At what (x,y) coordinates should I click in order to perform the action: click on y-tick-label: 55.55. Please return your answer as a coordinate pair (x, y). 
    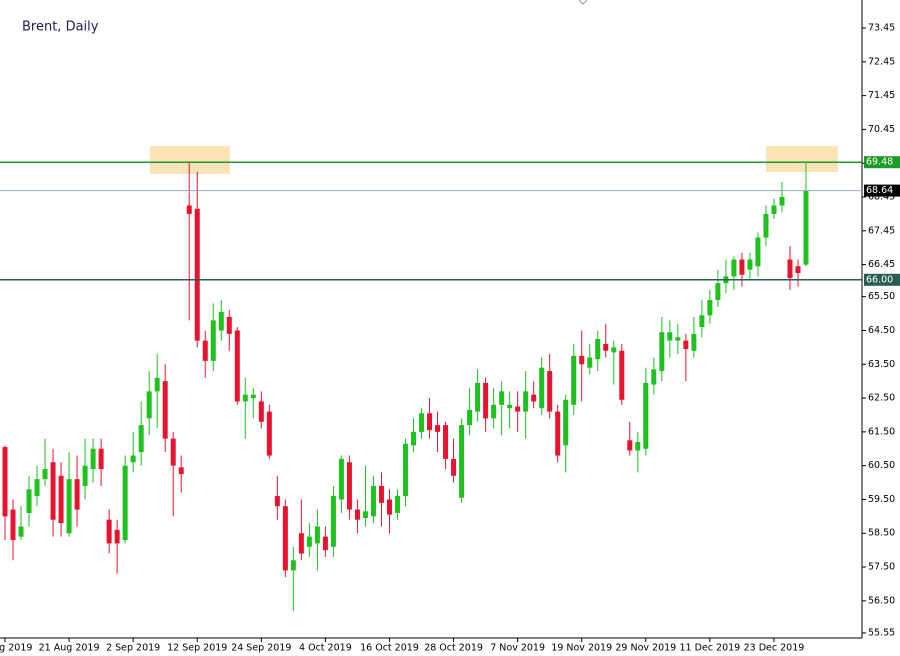
    Looking at the image, I should click on (881, 632).